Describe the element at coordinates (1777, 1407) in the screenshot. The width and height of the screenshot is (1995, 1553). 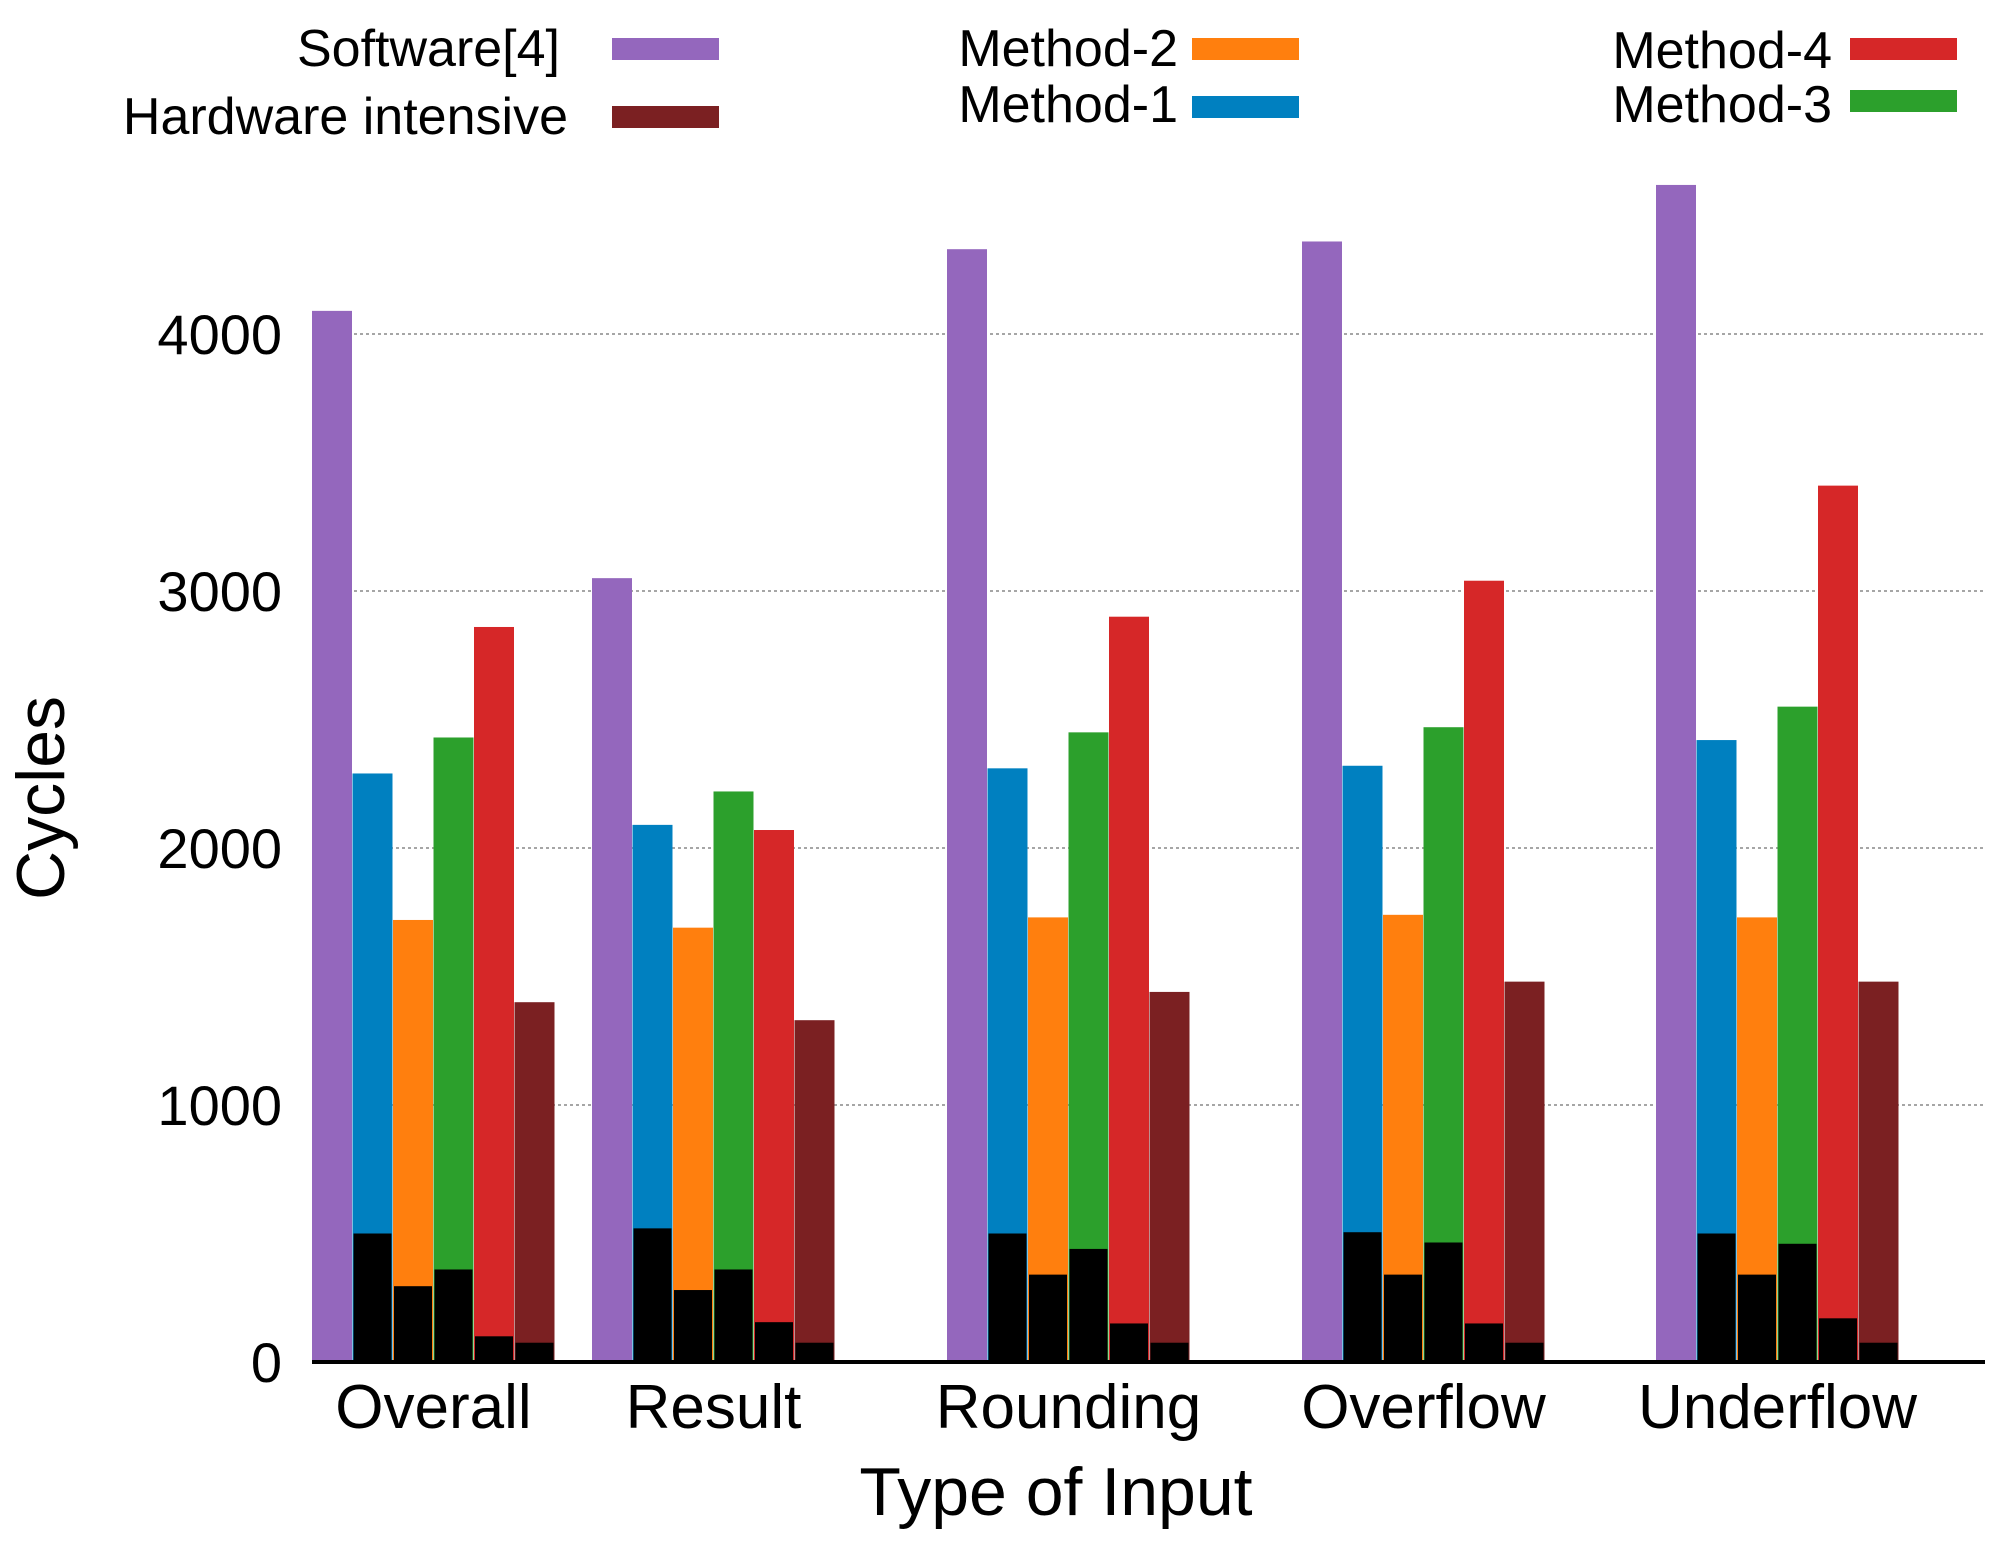
I see `x-tick-label: Underflow` at that location.